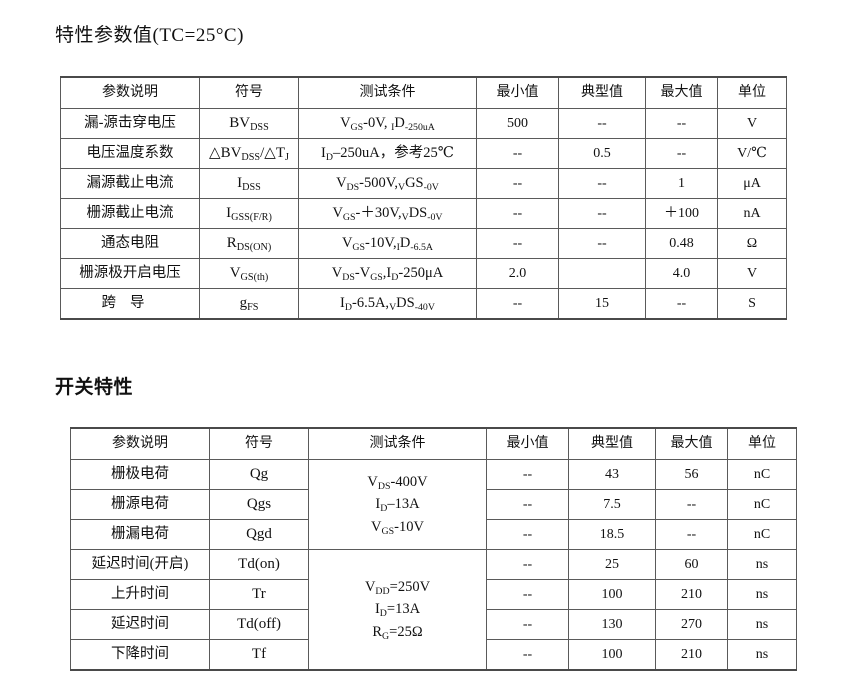 The image size is (848, 682). I want to click on test-condition: VDS-400V ID–13A VGS-10V, so click(397, 504).